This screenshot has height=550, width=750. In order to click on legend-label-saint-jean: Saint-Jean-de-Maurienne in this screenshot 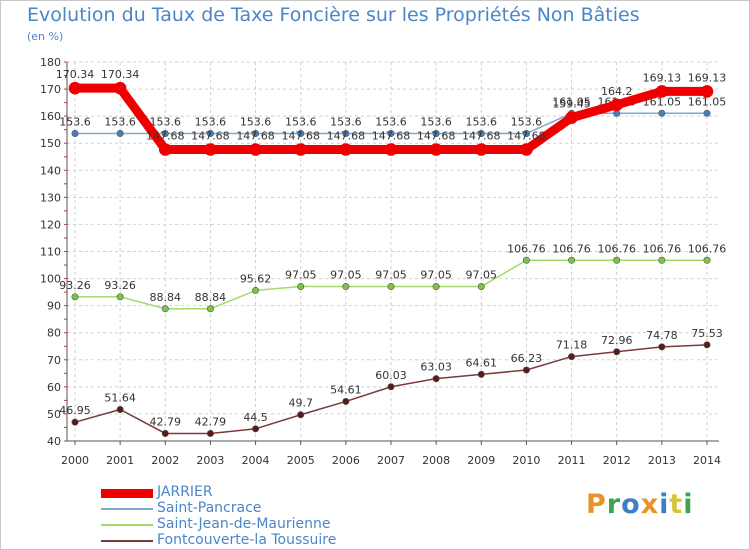, I will do `click(244, 524)`.